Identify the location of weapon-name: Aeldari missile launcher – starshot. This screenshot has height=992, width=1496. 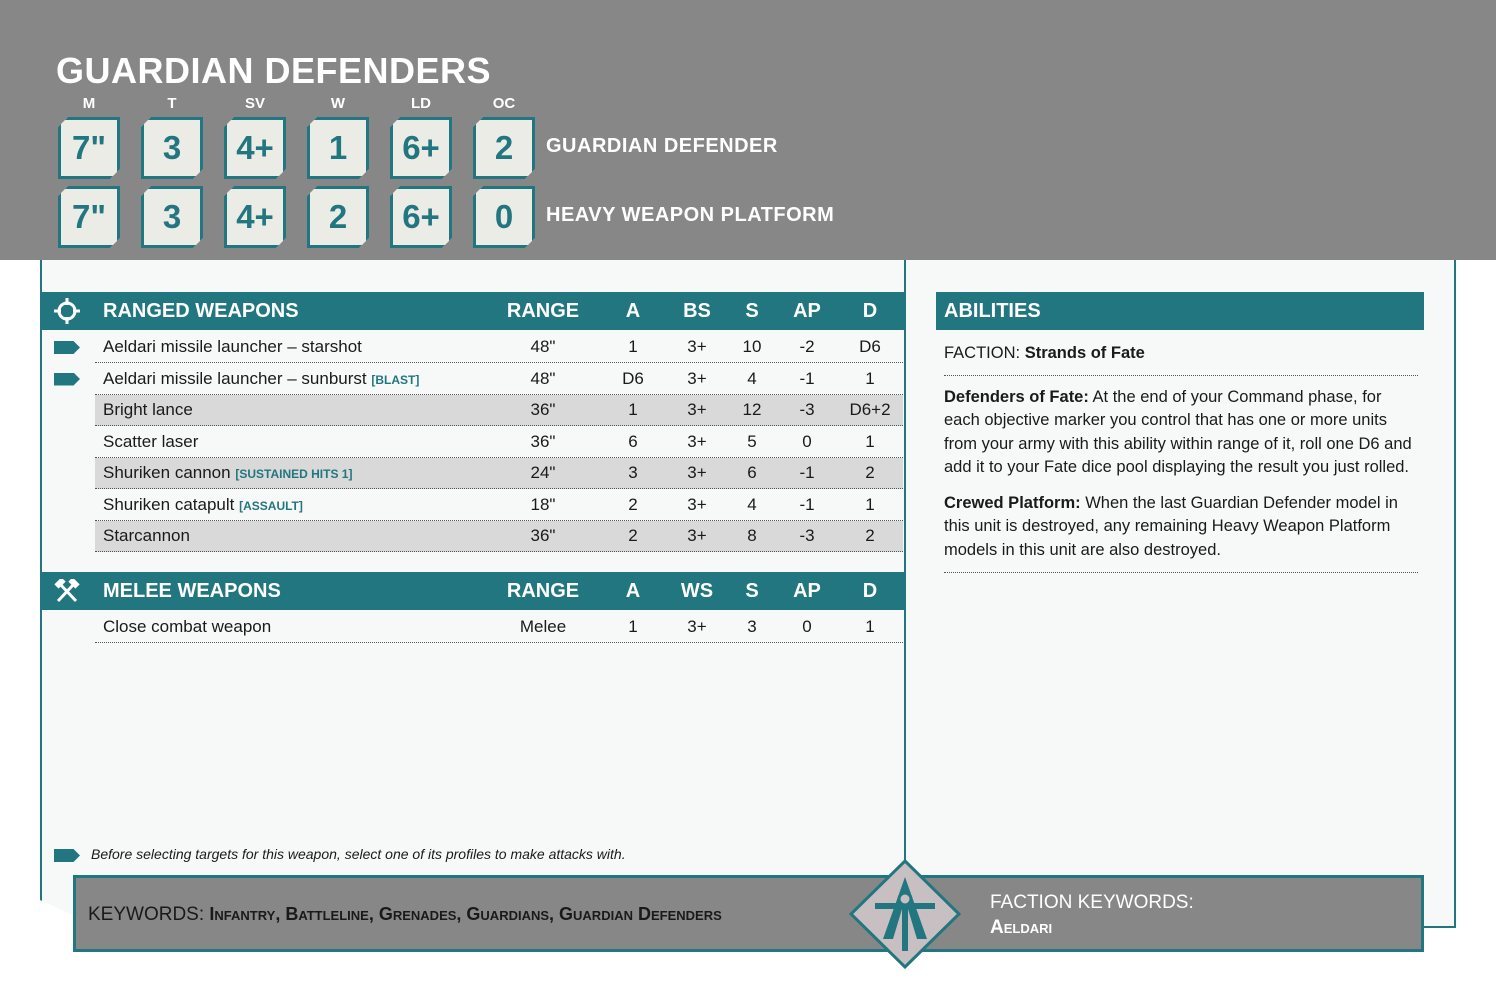
(232, 347).